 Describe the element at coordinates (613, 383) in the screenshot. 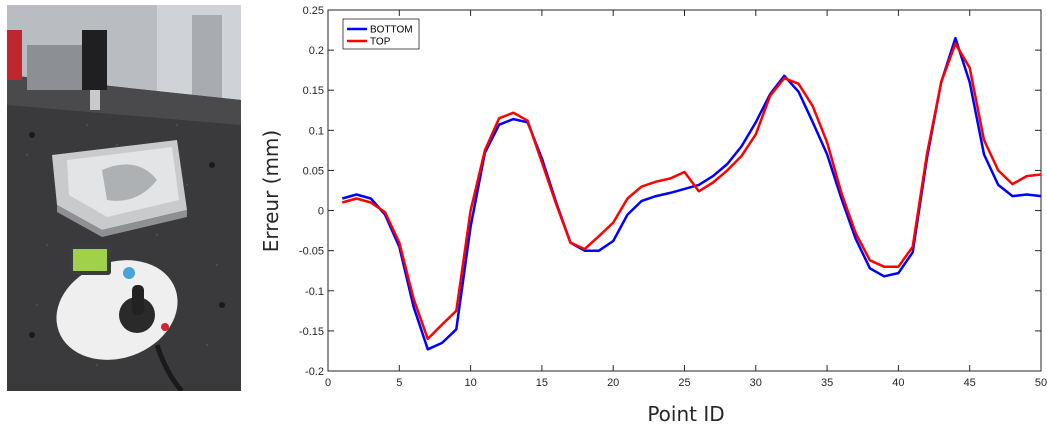

I see `x-tick-label: 20` at that location.